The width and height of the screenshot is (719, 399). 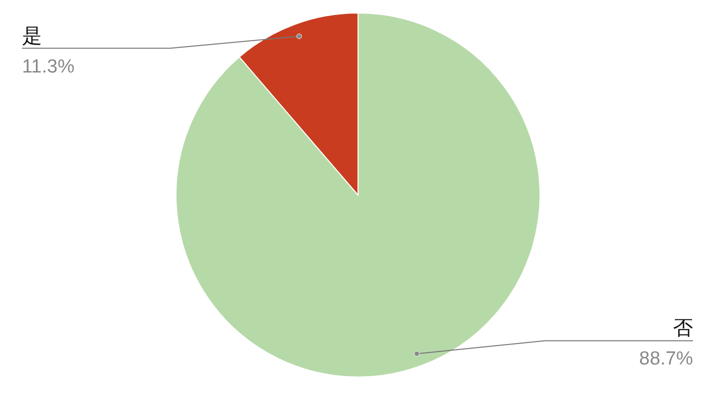 I want to click on slice-label: 否, so click(x=683, y=328).